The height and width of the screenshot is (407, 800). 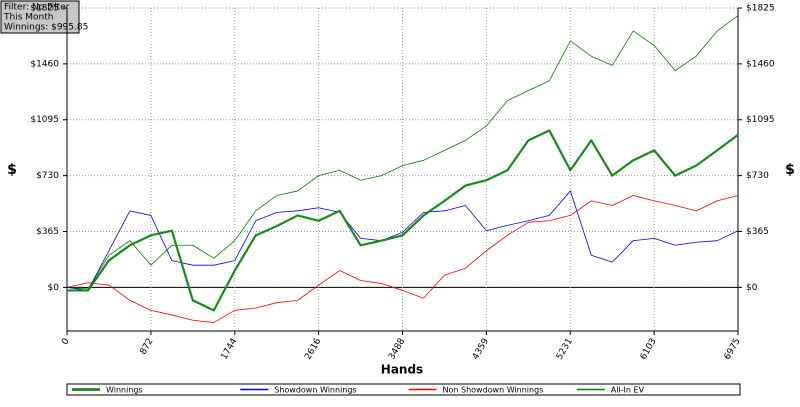 I want to click on x-tick-label: 1744, so click(x=229, y=349).